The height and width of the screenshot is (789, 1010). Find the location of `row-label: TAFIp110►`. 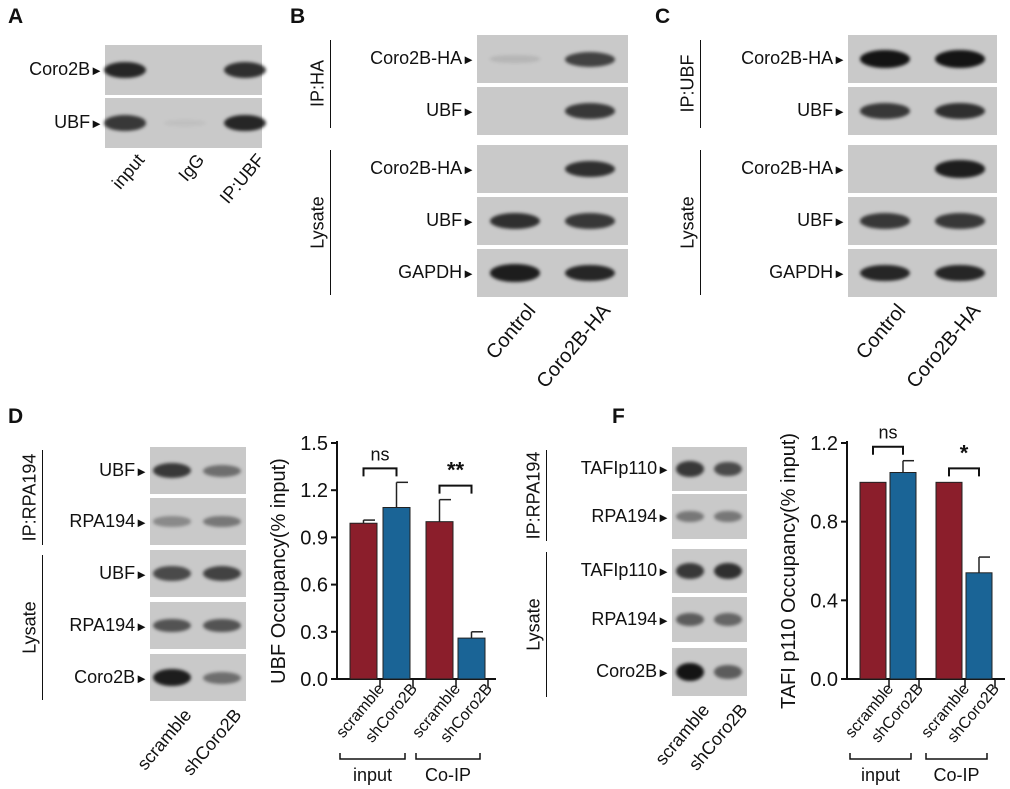

row-label: TAFIp110► is located at coordinates (625, 468).